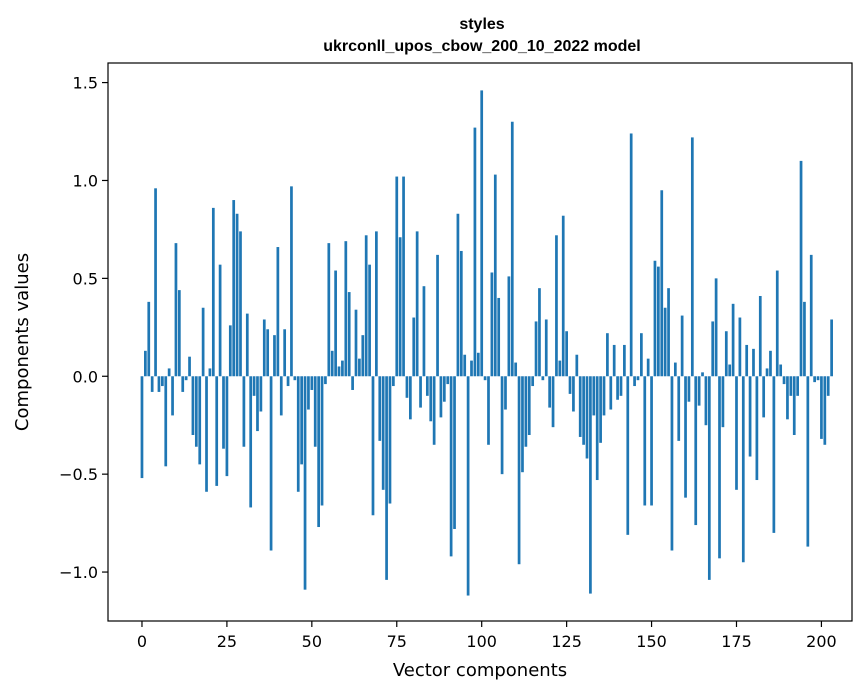 The width and height of the screenshot is (867, 696). Describe the element at coordinates (142, 641) in the screenshot. I see `x-tick-label: 0` at that location.